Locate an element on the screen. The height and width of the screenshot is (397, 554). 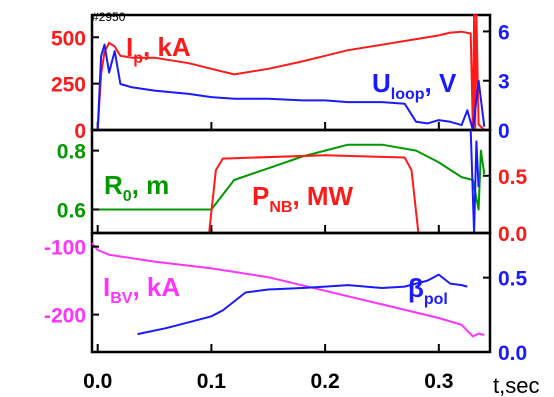
y-tick-label-left: 500 is located at coordinates (68, 38).